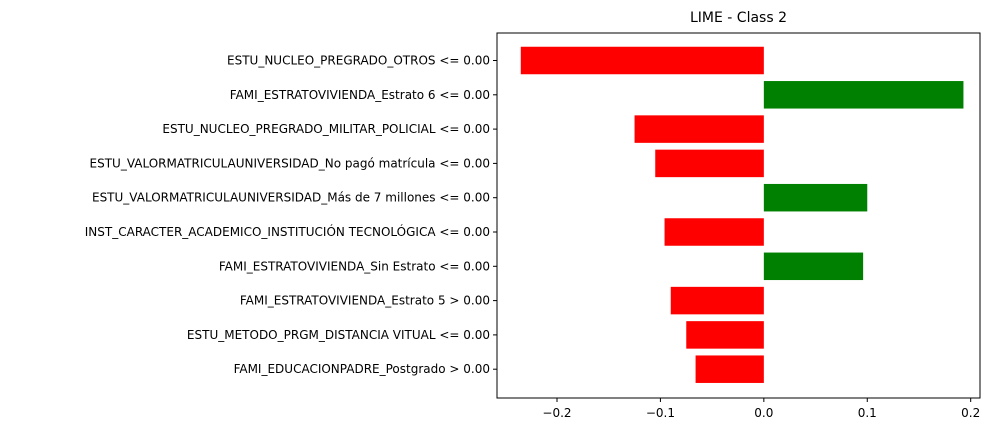 The image size is (995, 433). What do you see at coordinates (738, 18) in the screenshot?
I see `chart-title: LIME - Class 2` at bounding box center [738, 18].